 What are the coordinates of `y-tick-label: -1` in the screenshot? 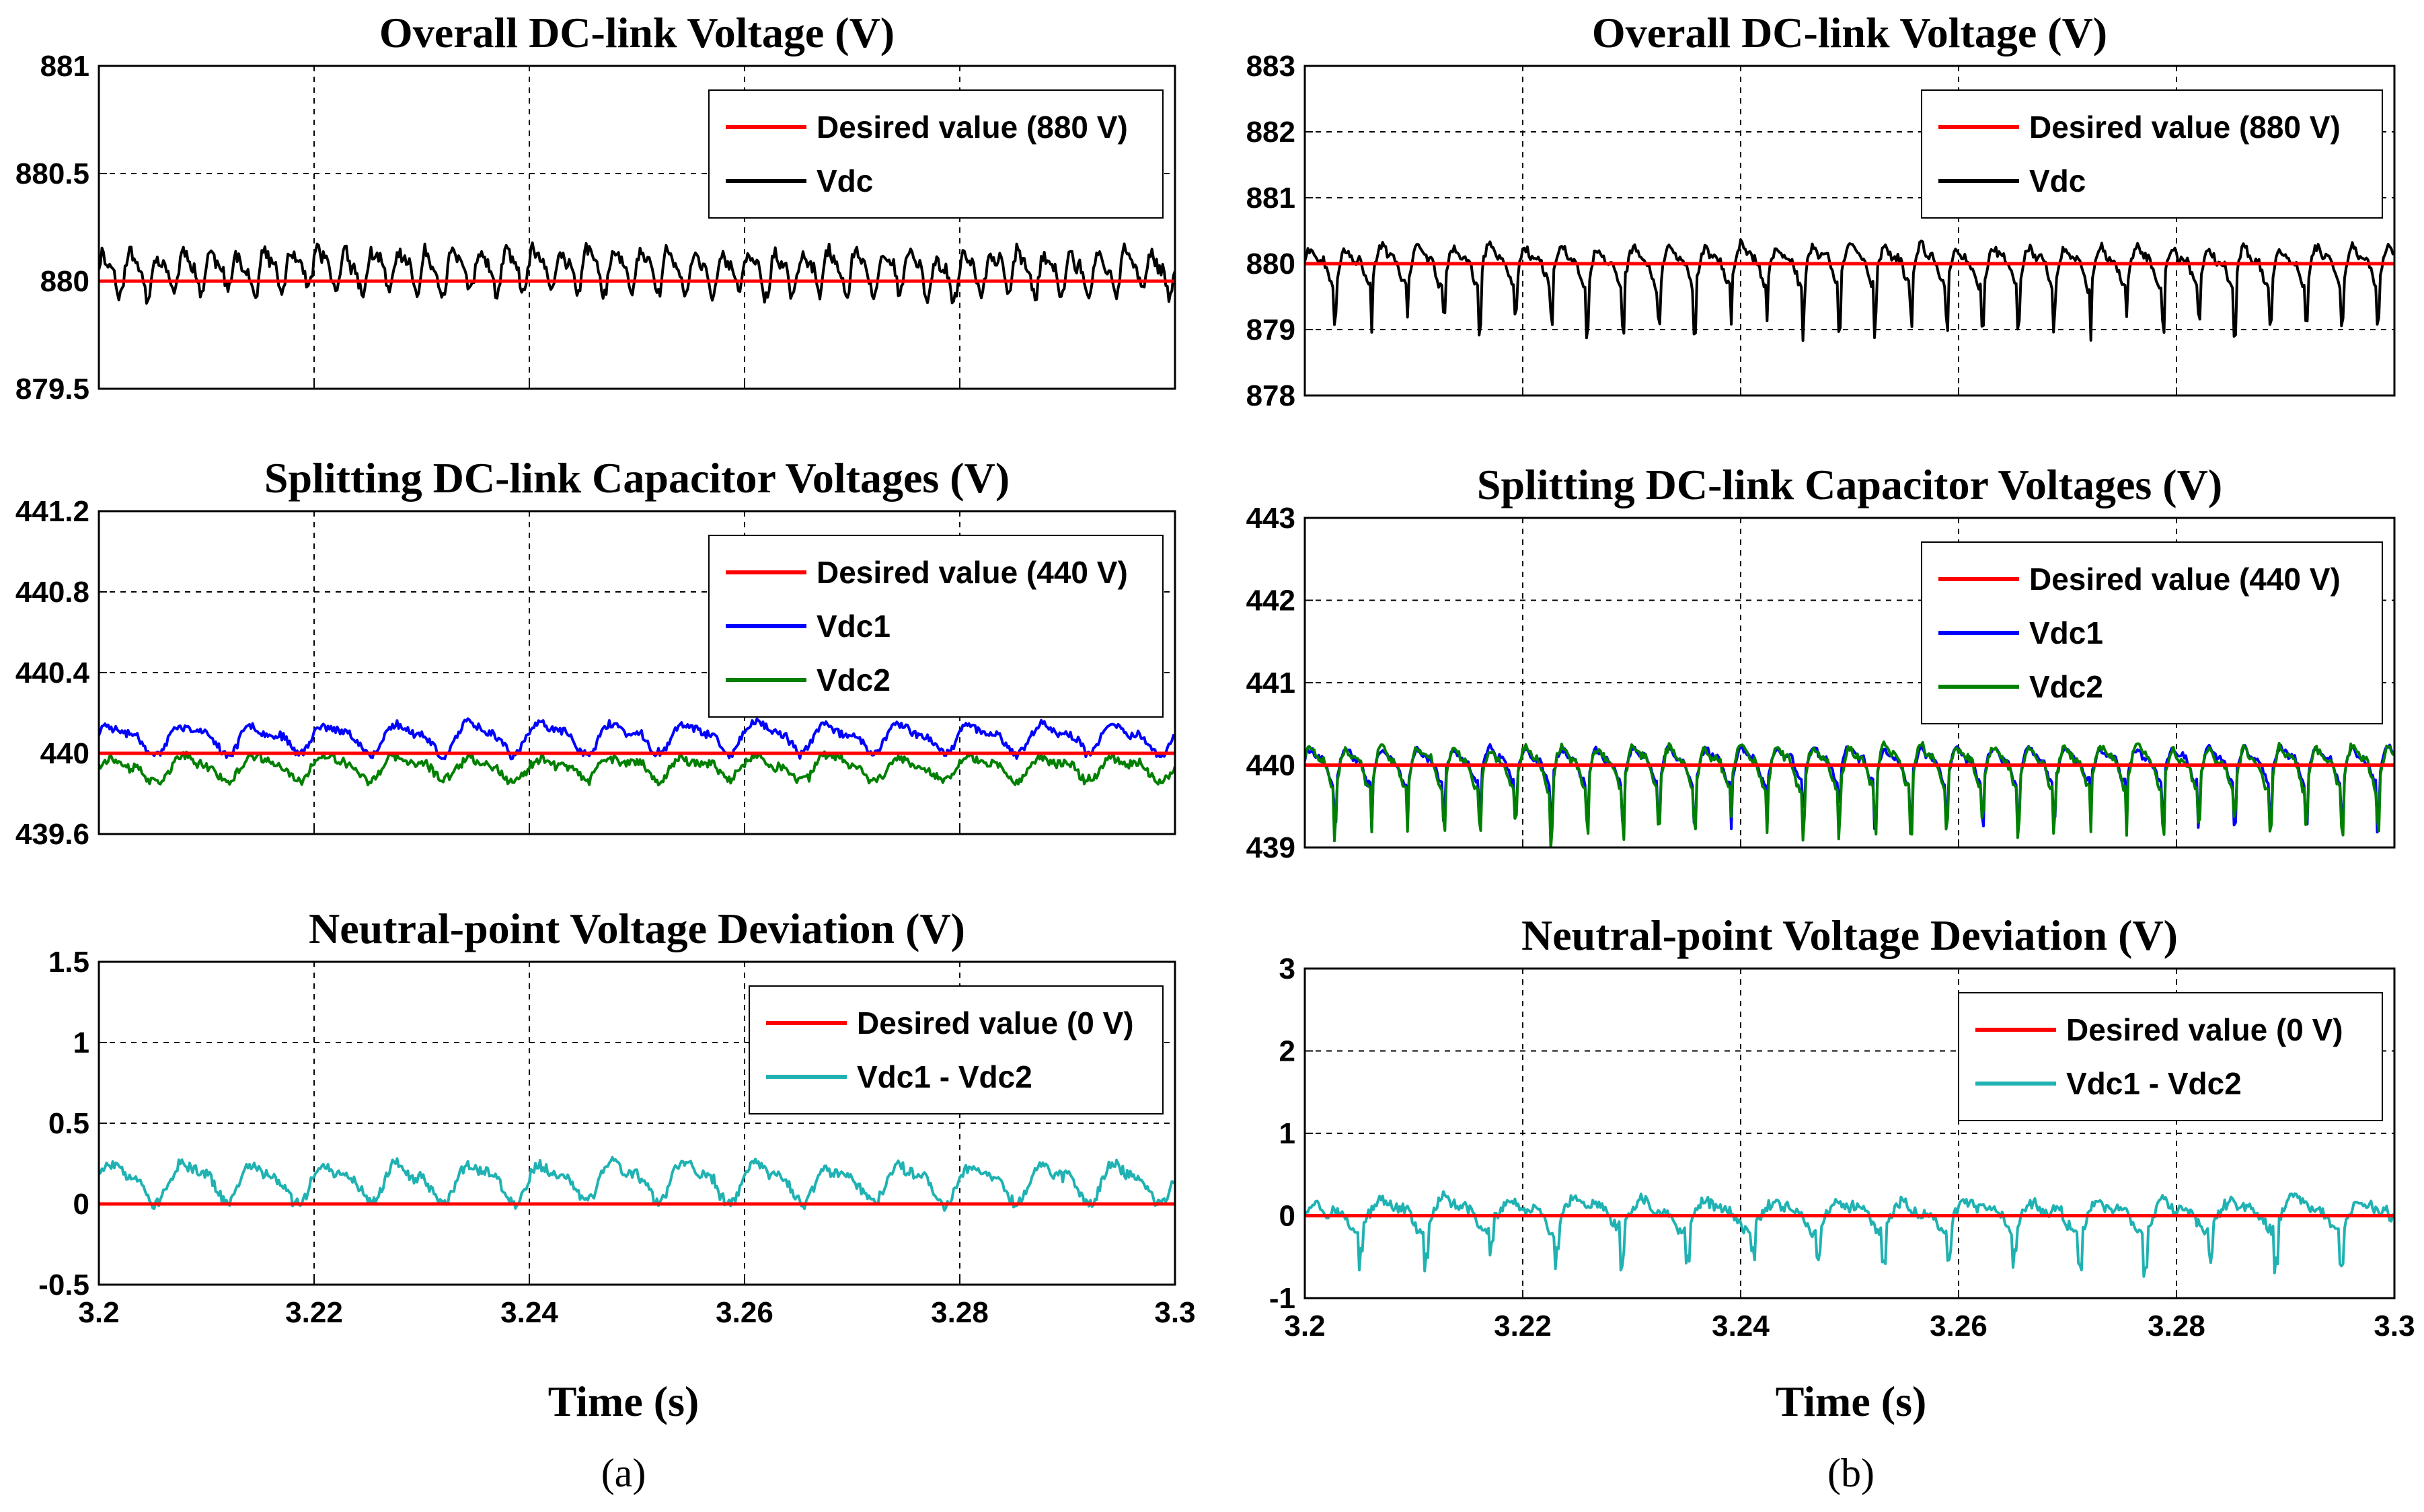 It's located at (1282, 1299).